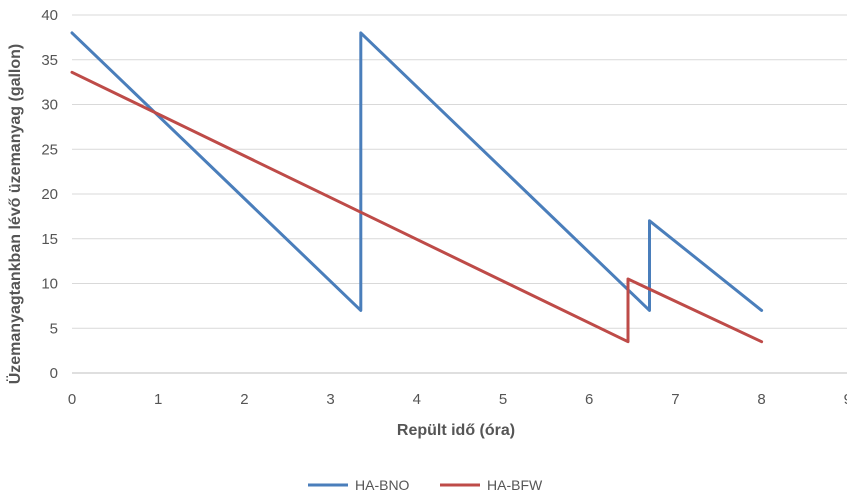 The width and height of the screenshot is (847, 496). I want to click on y-tick-label: 35, so click(49, 60).